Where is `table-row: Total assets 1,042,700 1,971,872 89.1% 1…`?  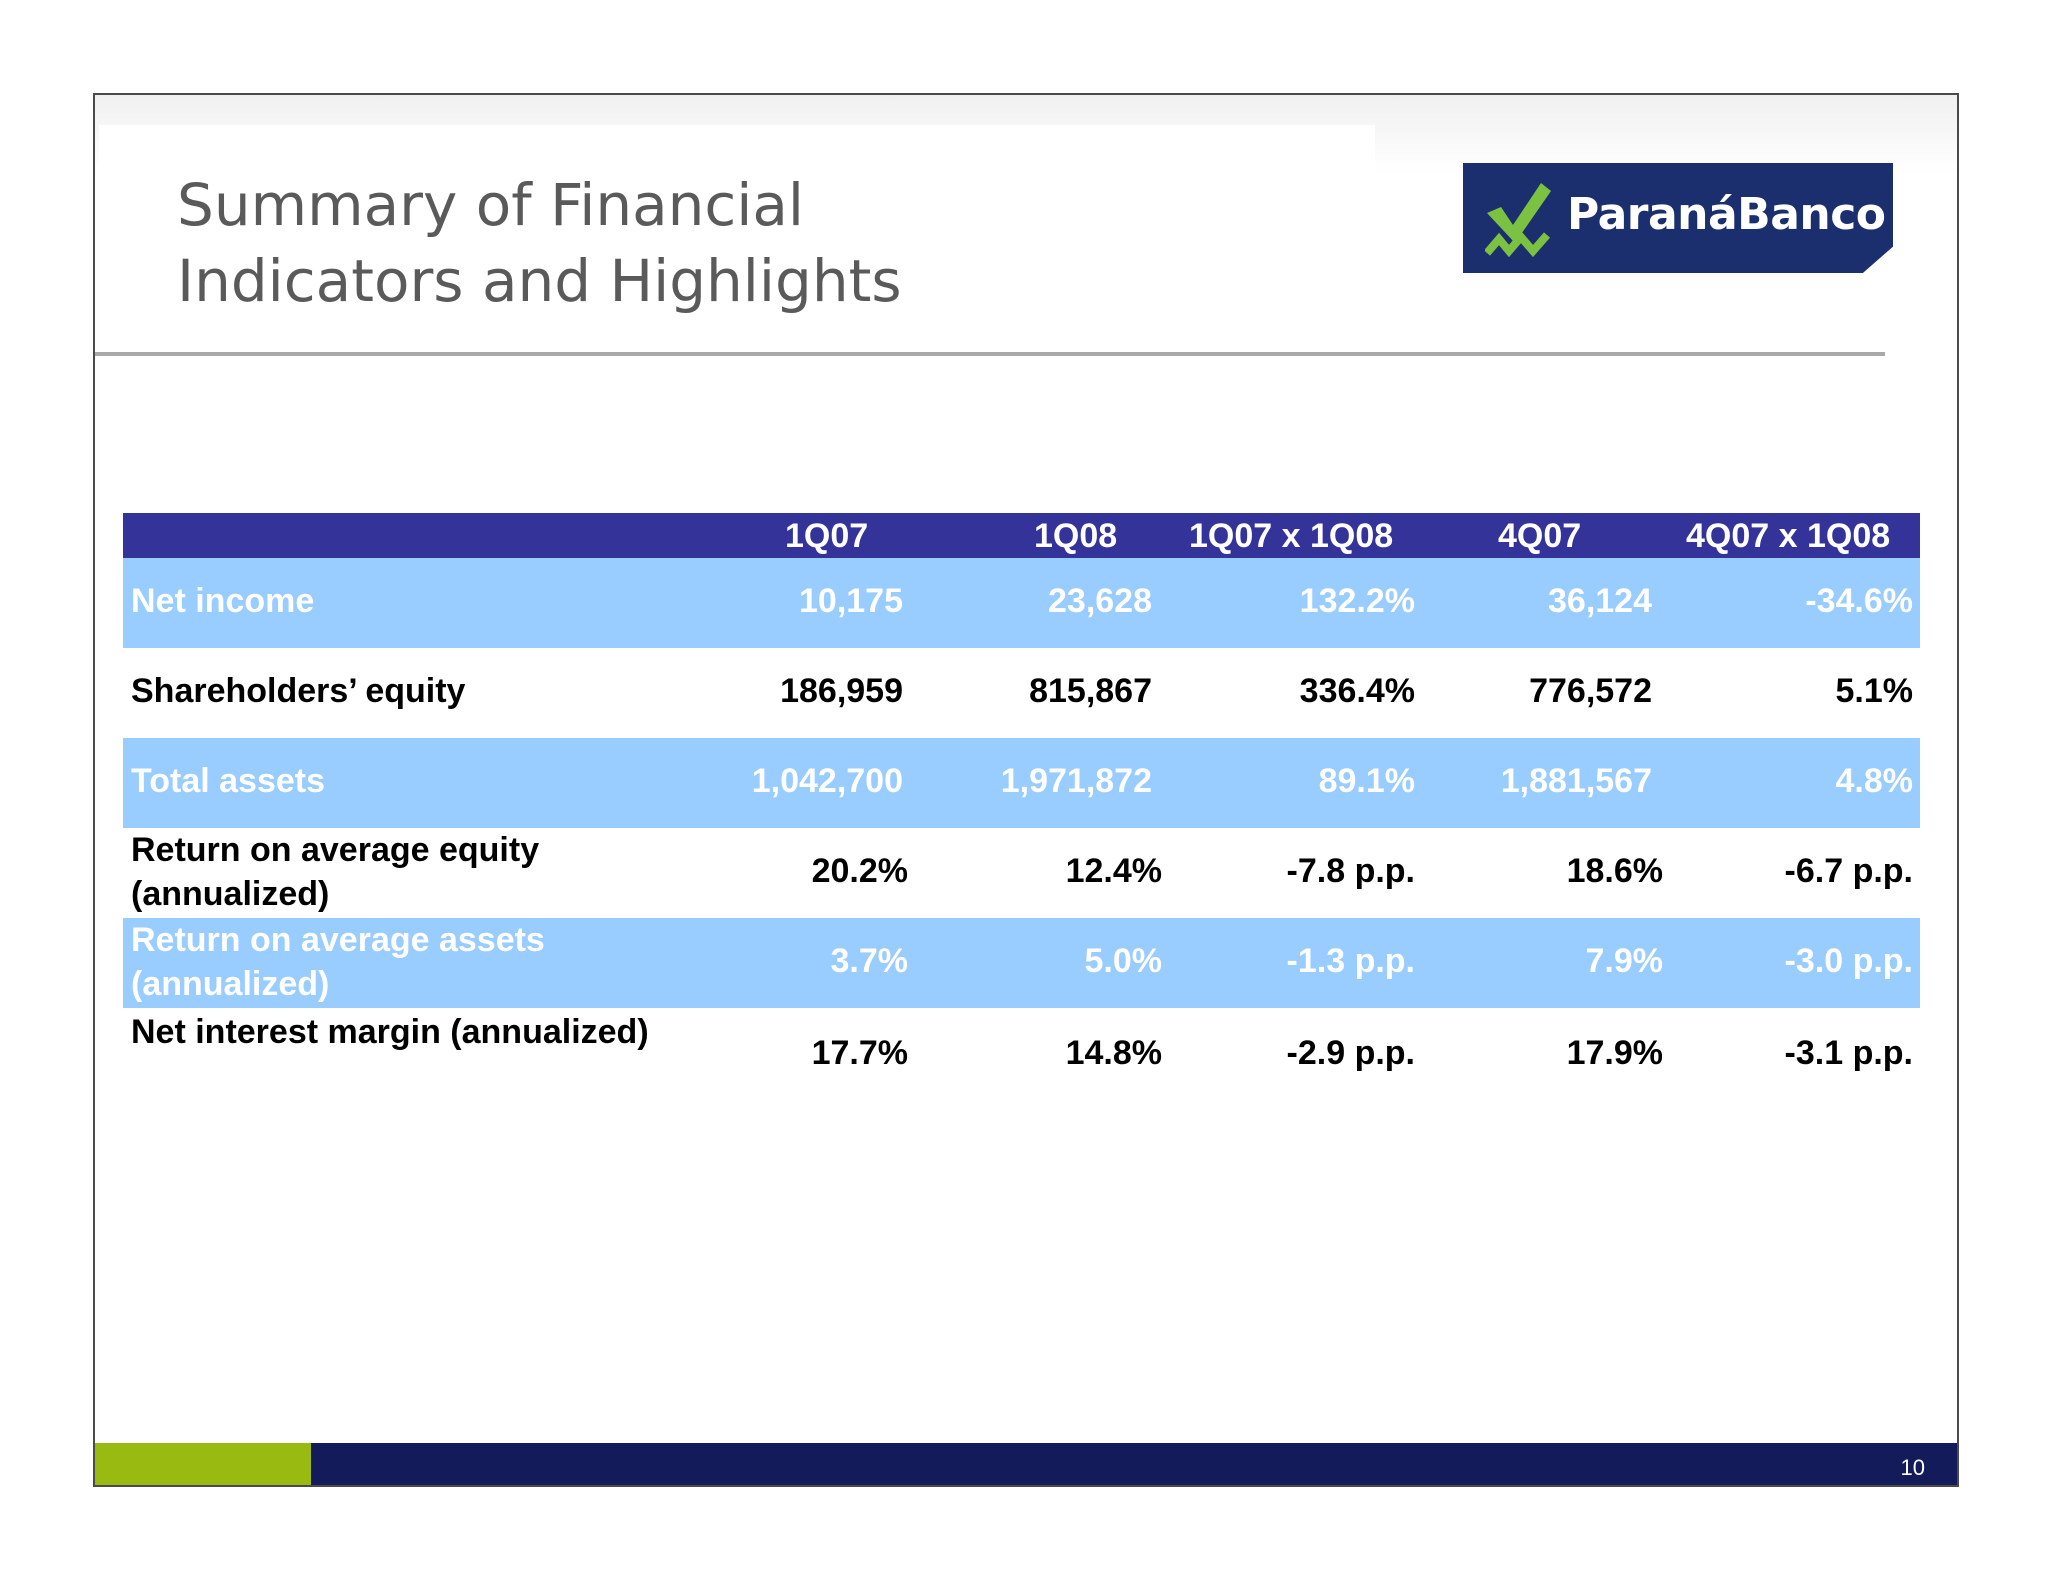 table-row: Total assets 1,042,700 1,971,872 89.1% 1… is located at coordinates (1021, 783).